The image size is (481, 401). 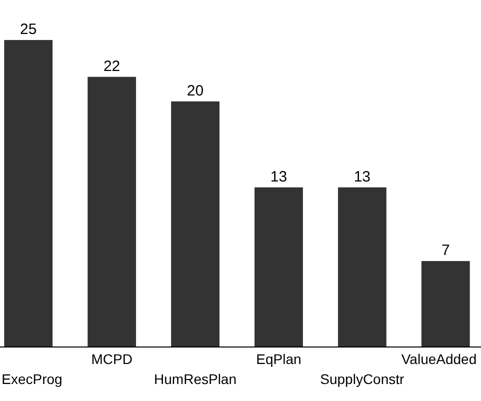 I want to click on x-tick-label: SupplyConstr, so click(x=362, y=379).